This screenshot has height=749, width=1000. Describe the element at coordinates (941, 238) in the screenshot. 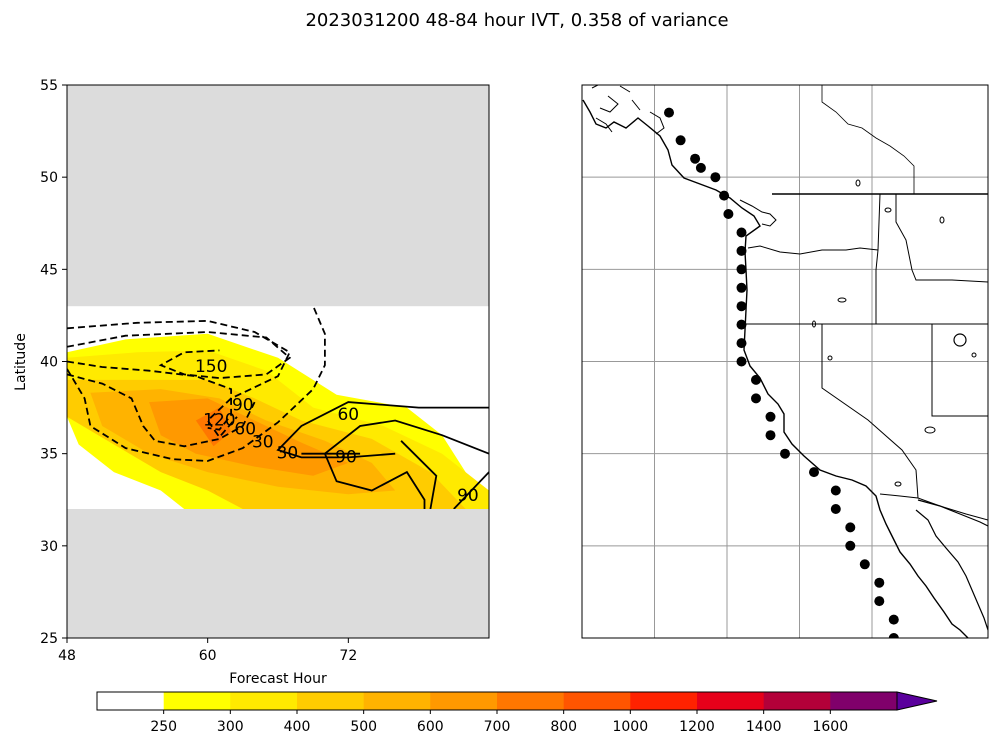

I see `idaho-montana-border` at that location.